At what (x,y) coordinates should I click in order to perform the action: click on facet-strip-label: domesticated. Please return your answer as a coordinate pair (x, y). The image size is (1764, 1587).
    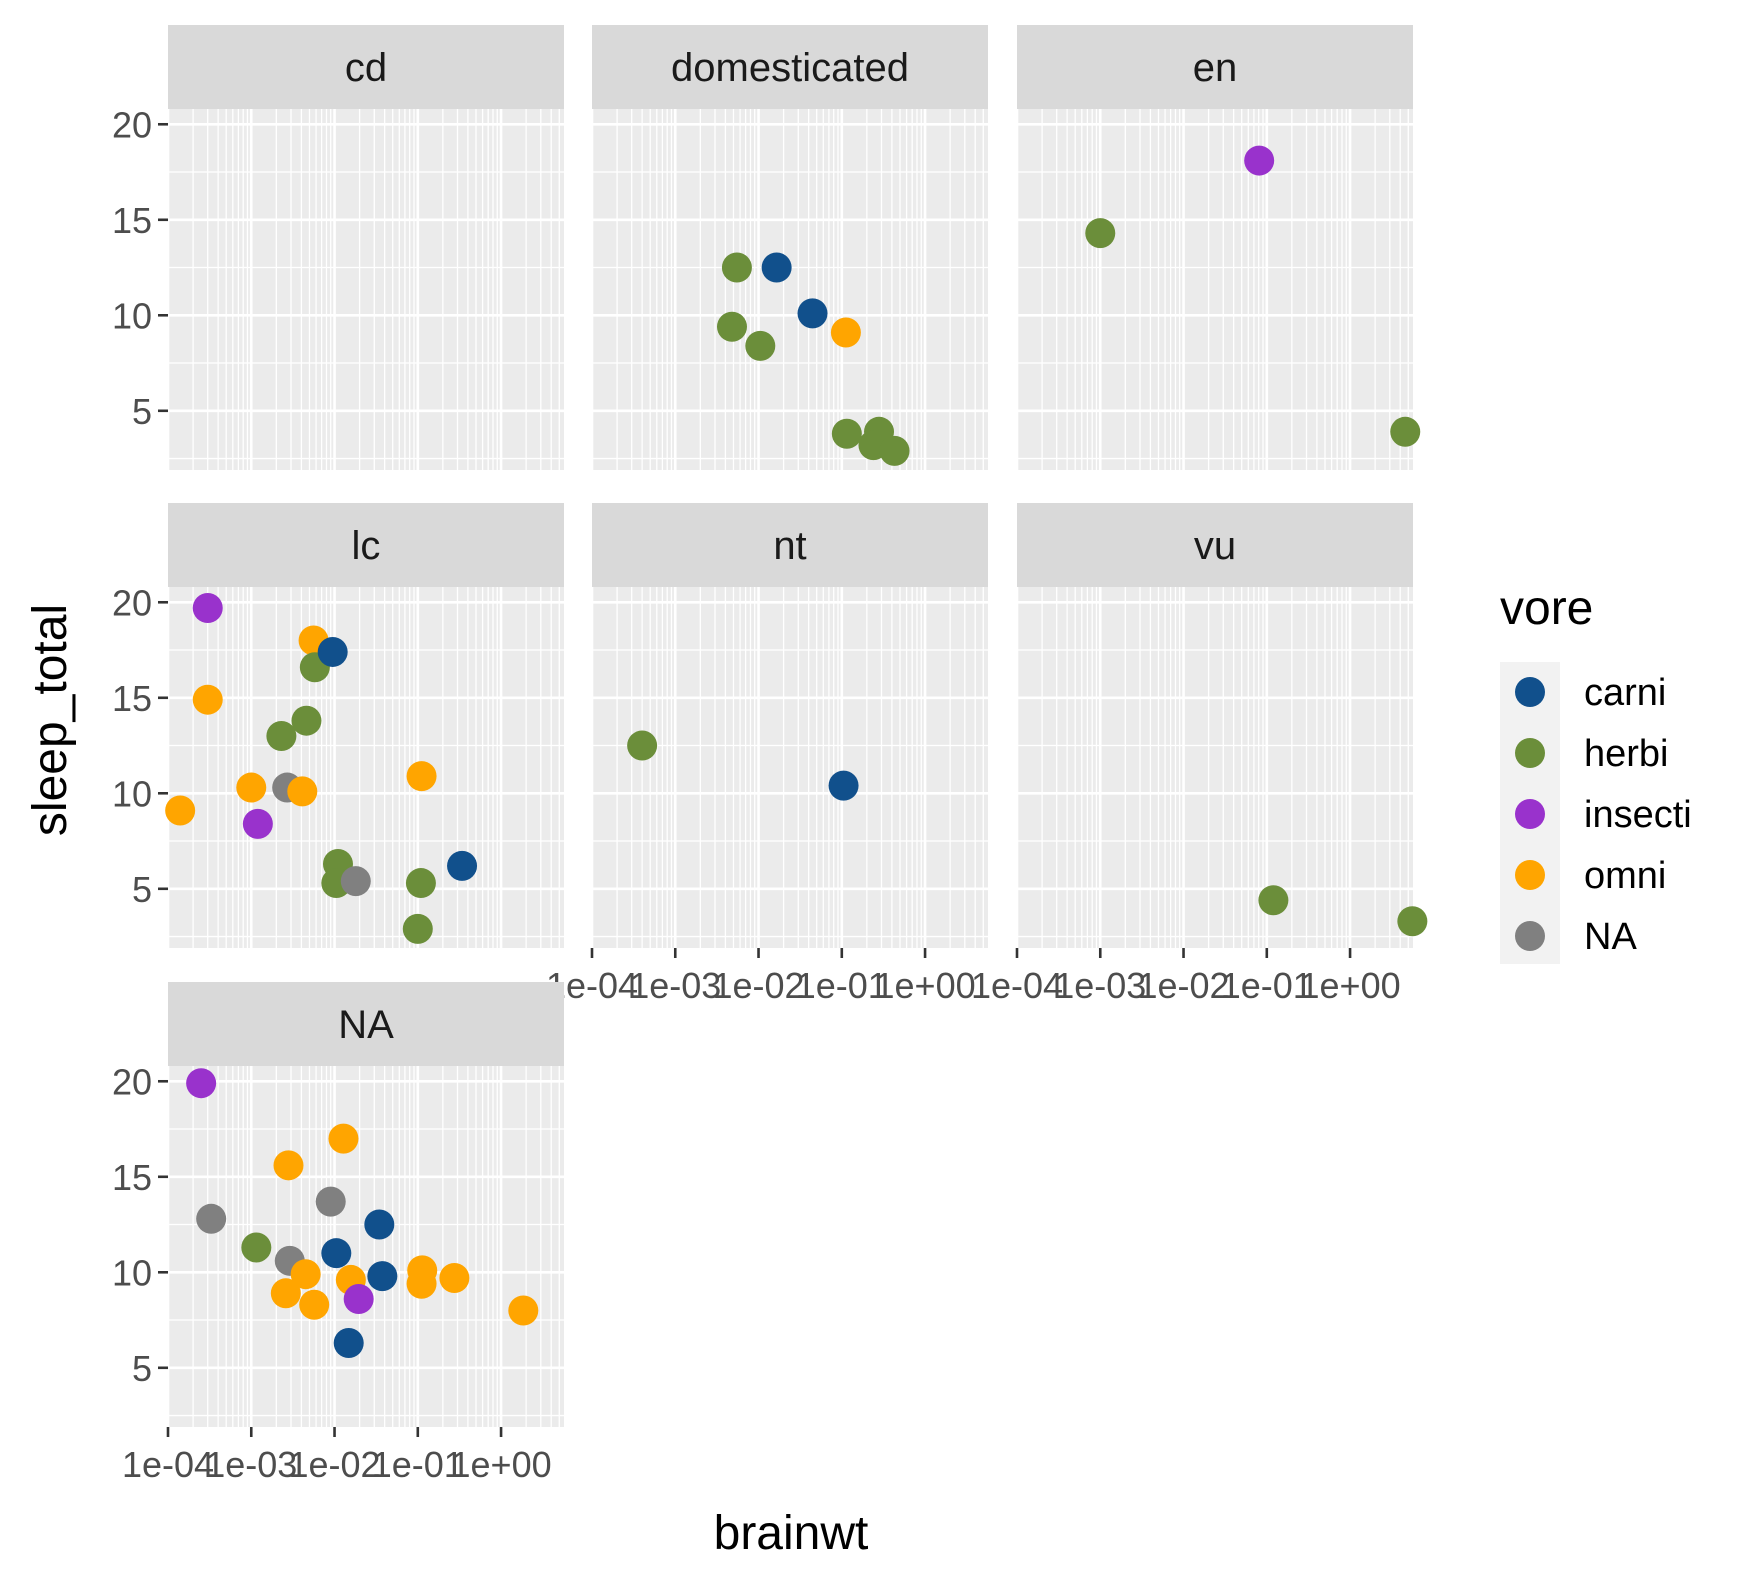
    Looking at the image, I should click on (790, 68).